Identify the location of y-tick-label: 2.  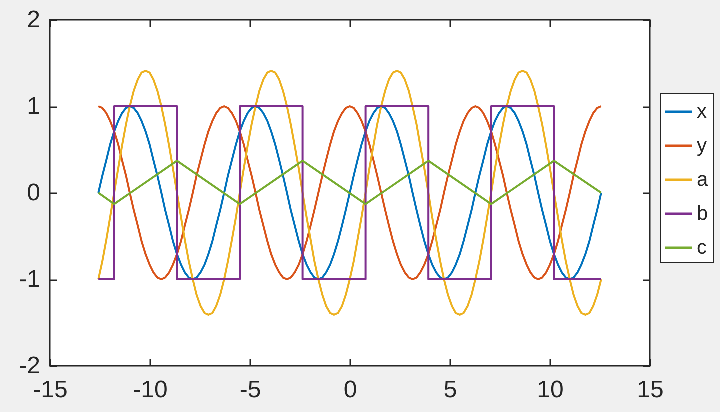
(33, 20).